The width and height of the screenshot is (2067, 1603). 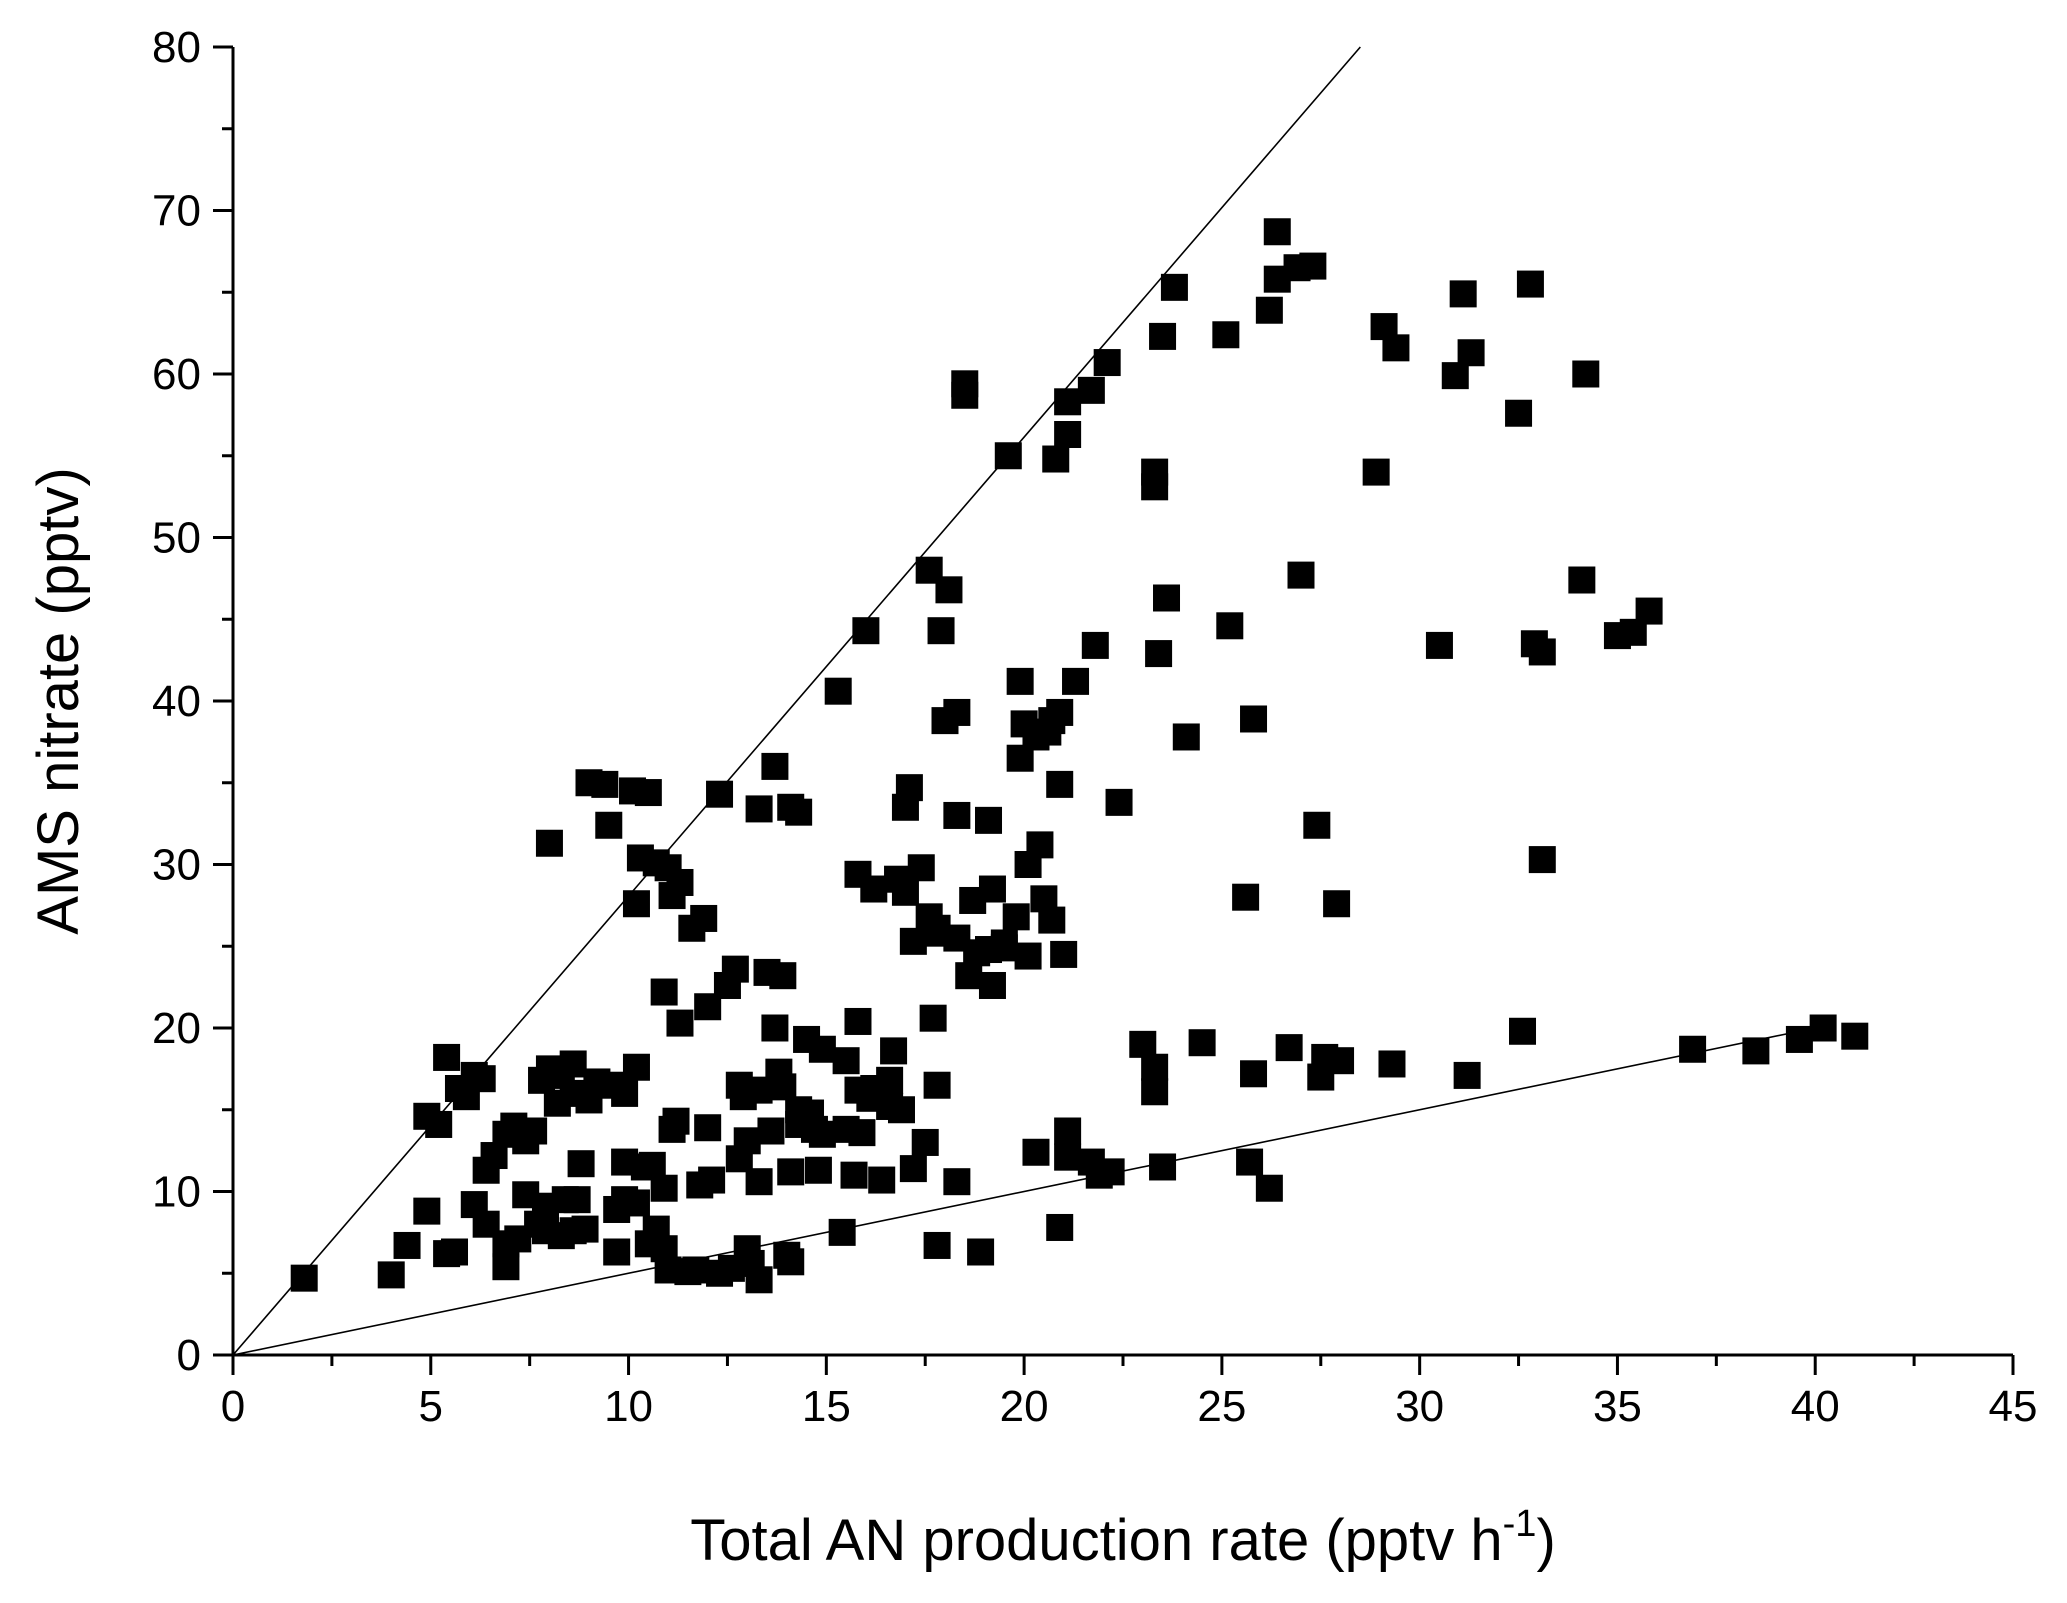 What do you see at coordinates (2013, 1406) in the screenshot?
I see `x-tick-label: 45` at bounding box center [2013, 1406].